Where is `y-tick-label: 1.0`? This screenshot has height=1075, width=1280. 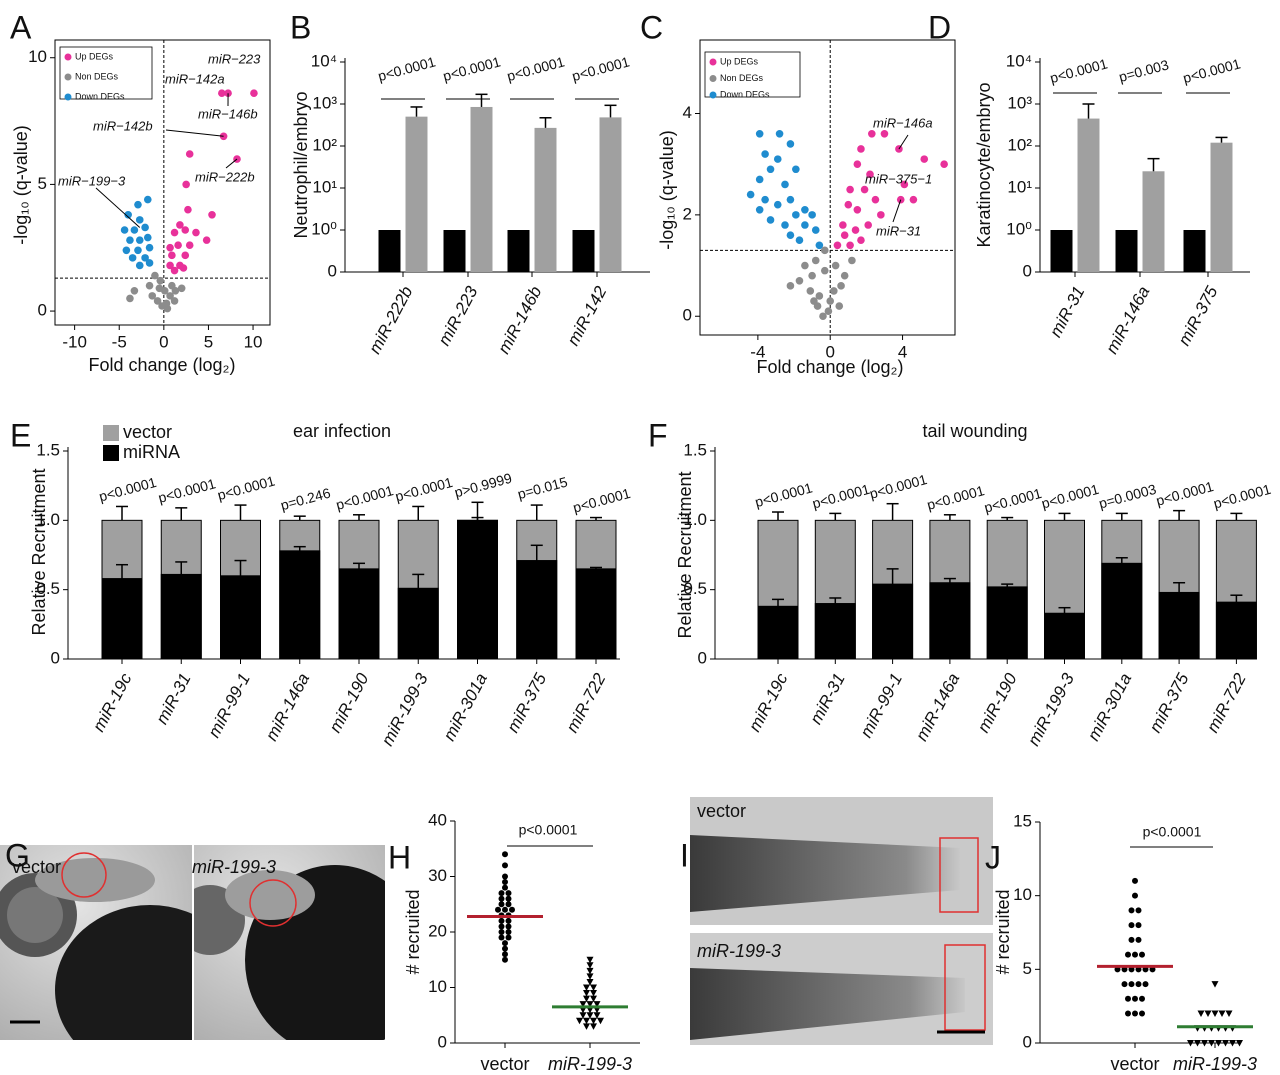
y-tick-label: 1.0 is located at coordinates (48, 519).